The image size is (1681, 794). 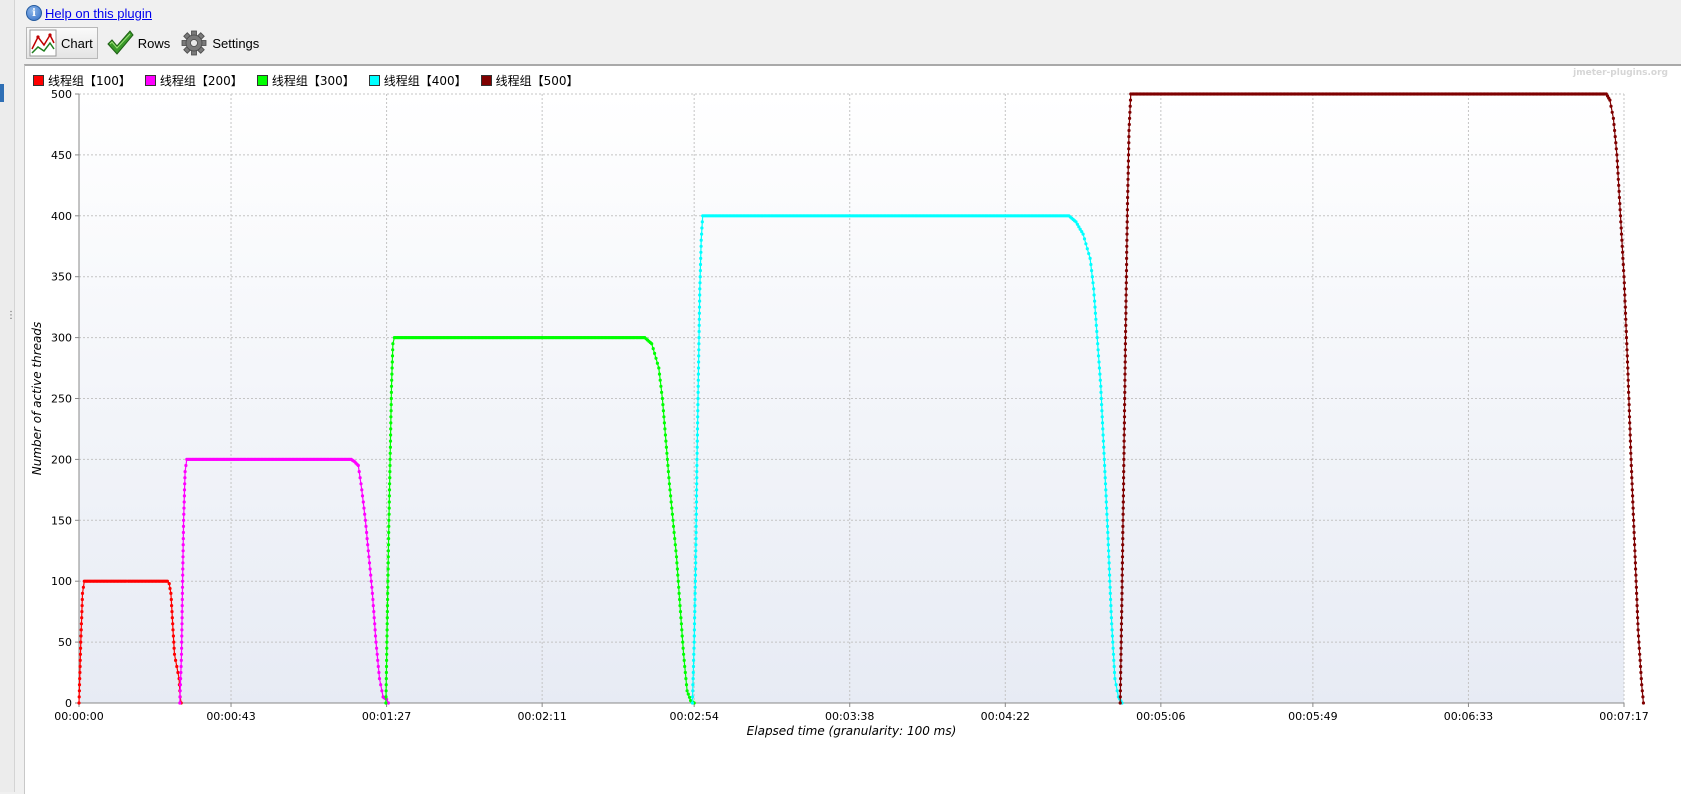 What do you see at coordinates (1005, 716) in the screenshot?
I see `x-tick-label: 00:04:22` at bounding box center [1005, 716].